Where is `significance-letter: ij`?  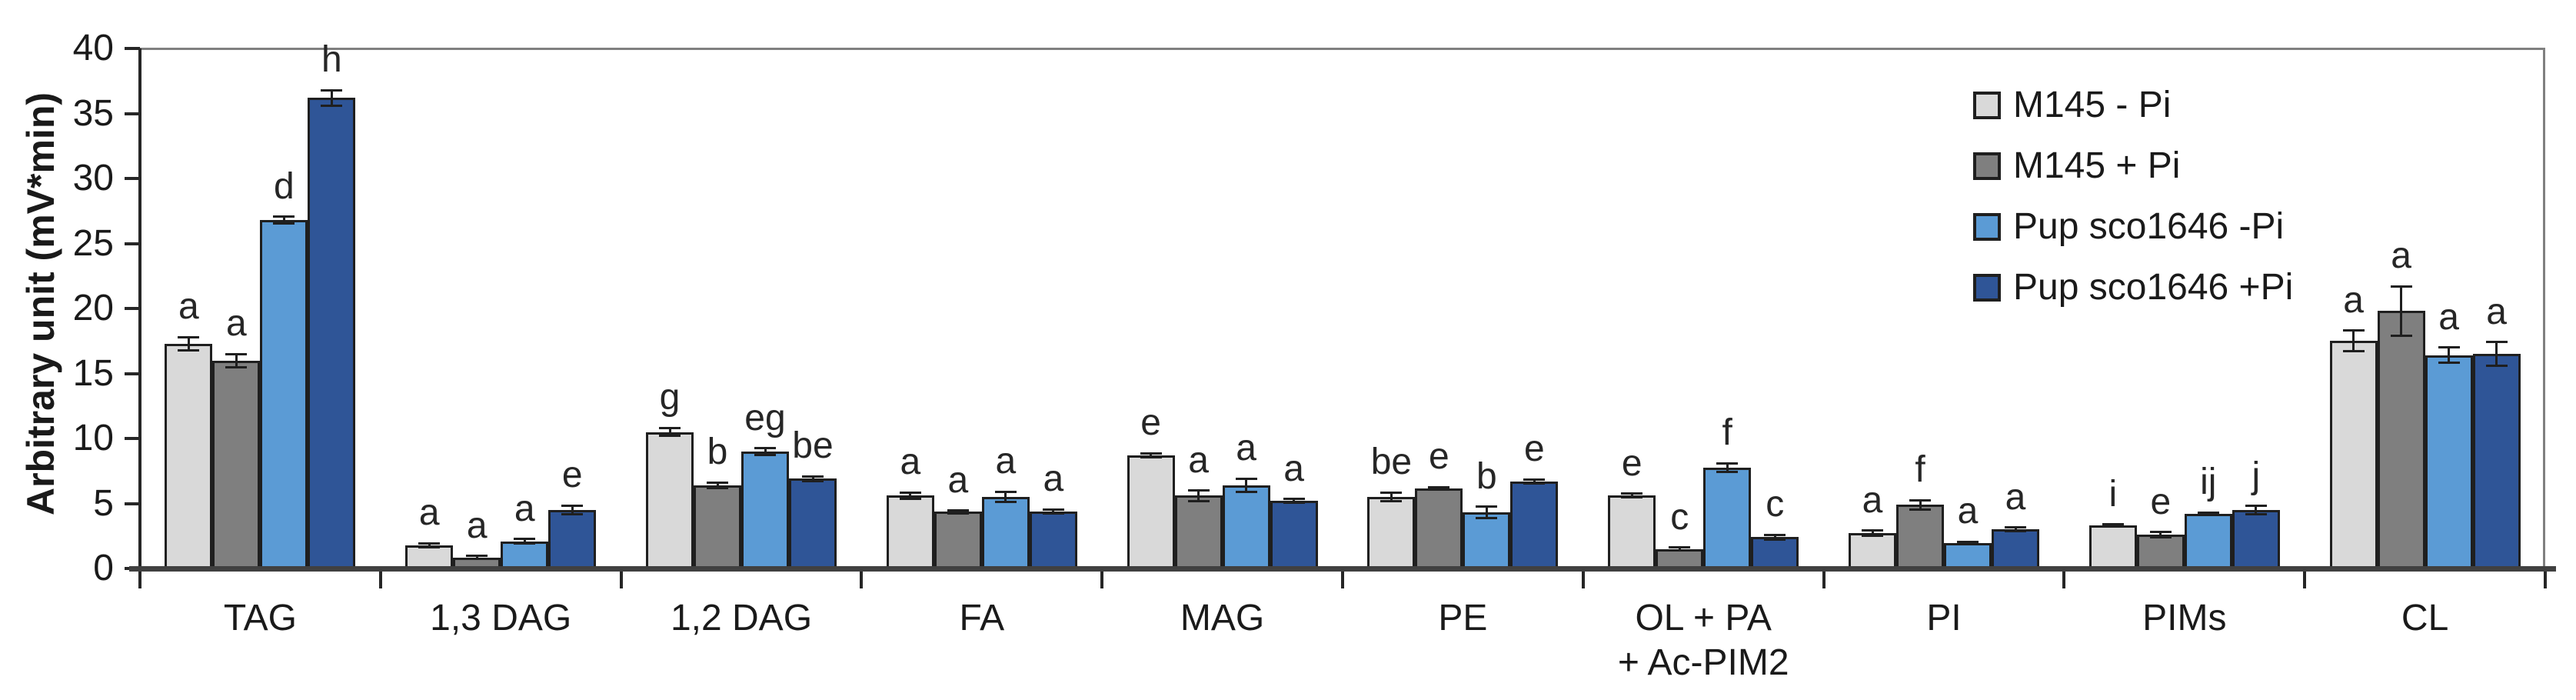 significance-letter: ij is located at coordinates (2209, 482).